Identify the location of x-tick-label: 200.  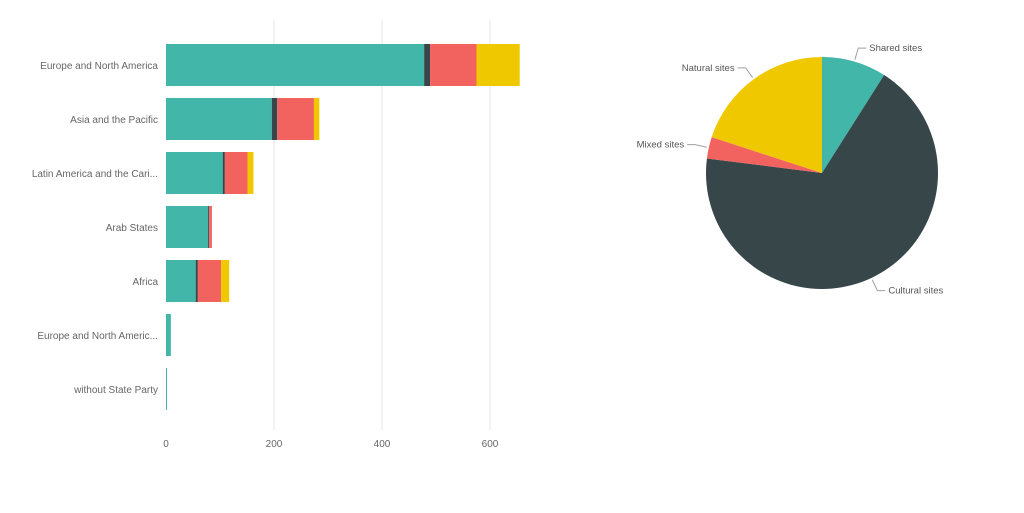
(274, 444).